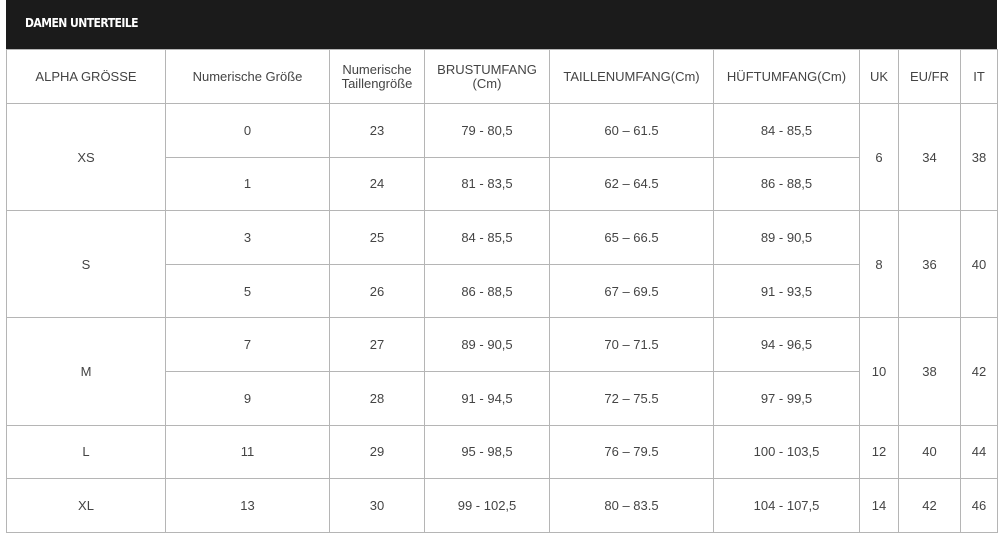 Image resolution: width=1000 pixels, height=537 pixels. Describe the element at coordinates (247, 130) in the screenshot. I see `numeric-size-cell: 0` at that location.